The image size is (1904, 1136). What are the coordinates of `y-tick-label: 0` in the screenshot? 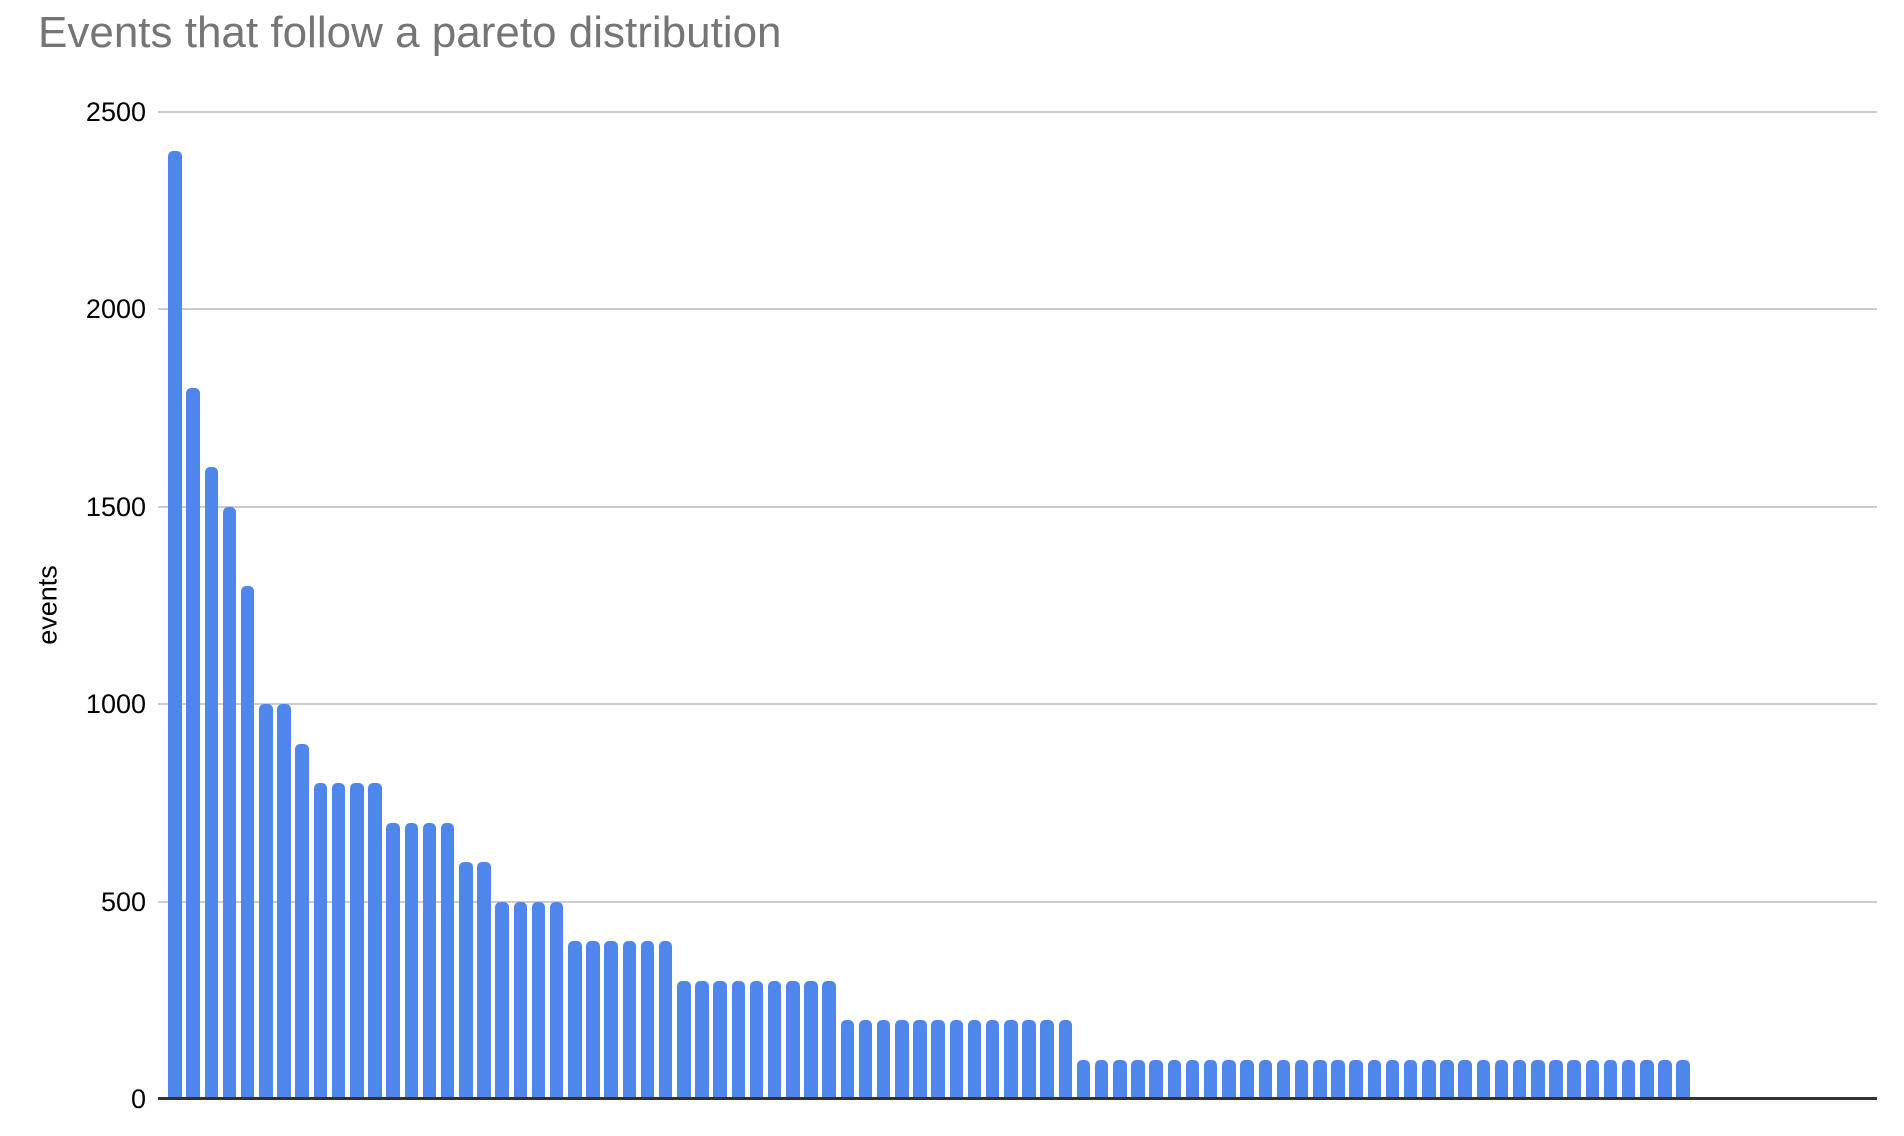 It's located at (138, 1099).